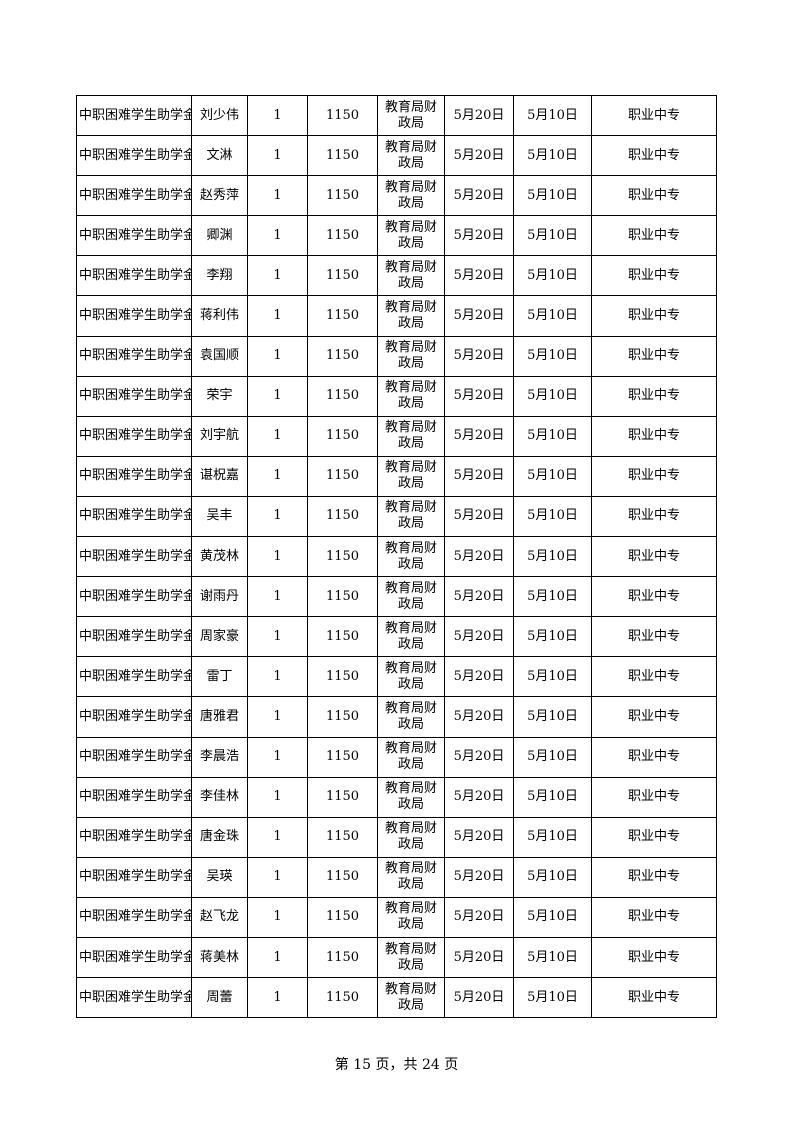 This screenshot has height=1122, width=793. Describe the element at coordinates (219, 196) in the screenshot. I see `table-cell: 赵秀萍` at that location.